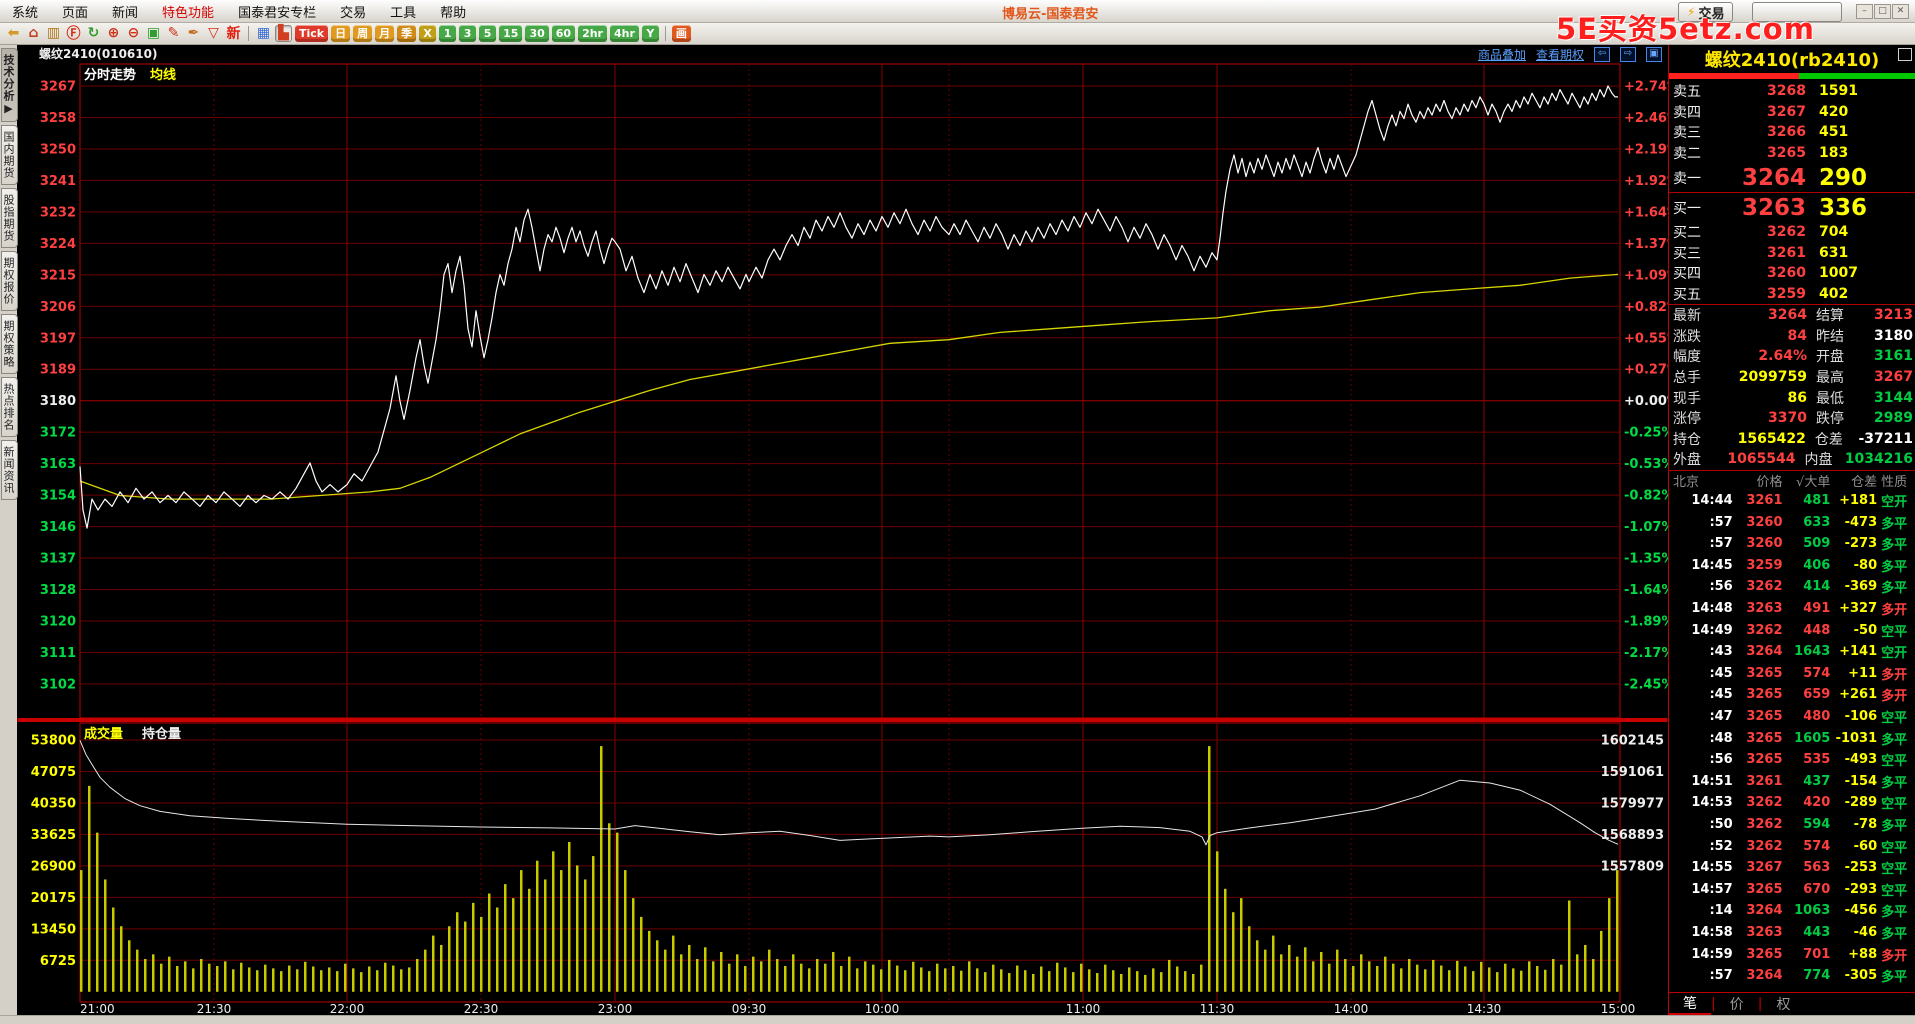 This screenshot has height=1024, width=1915. I want to click on tick-oi-change: -60, so click(1865, 846).